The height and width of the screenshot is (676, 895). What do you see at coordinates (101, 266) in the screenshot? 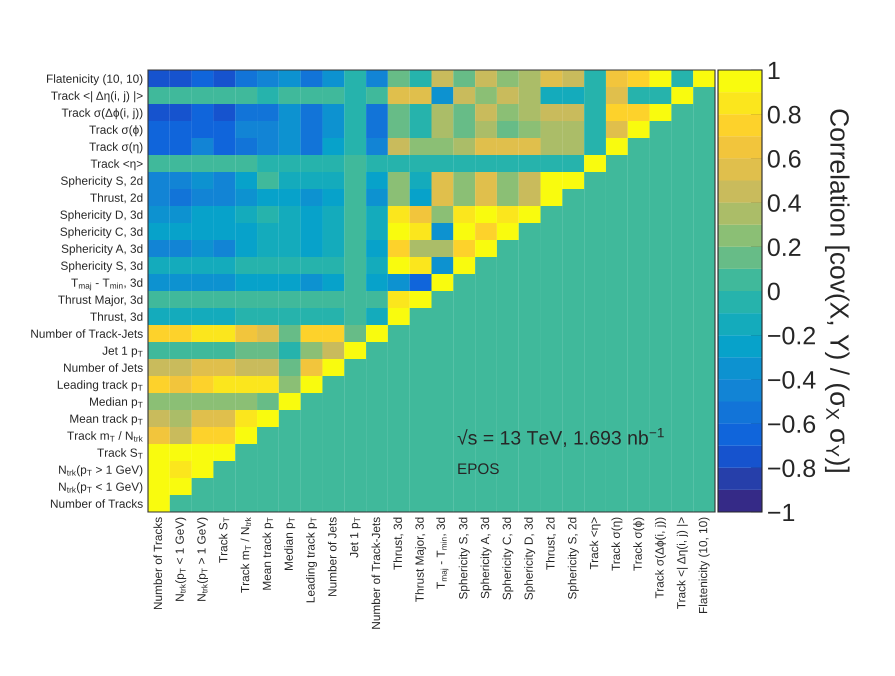
I see `y-tick-label: Sphericity S, 3d` at bounding box center [101, 266].